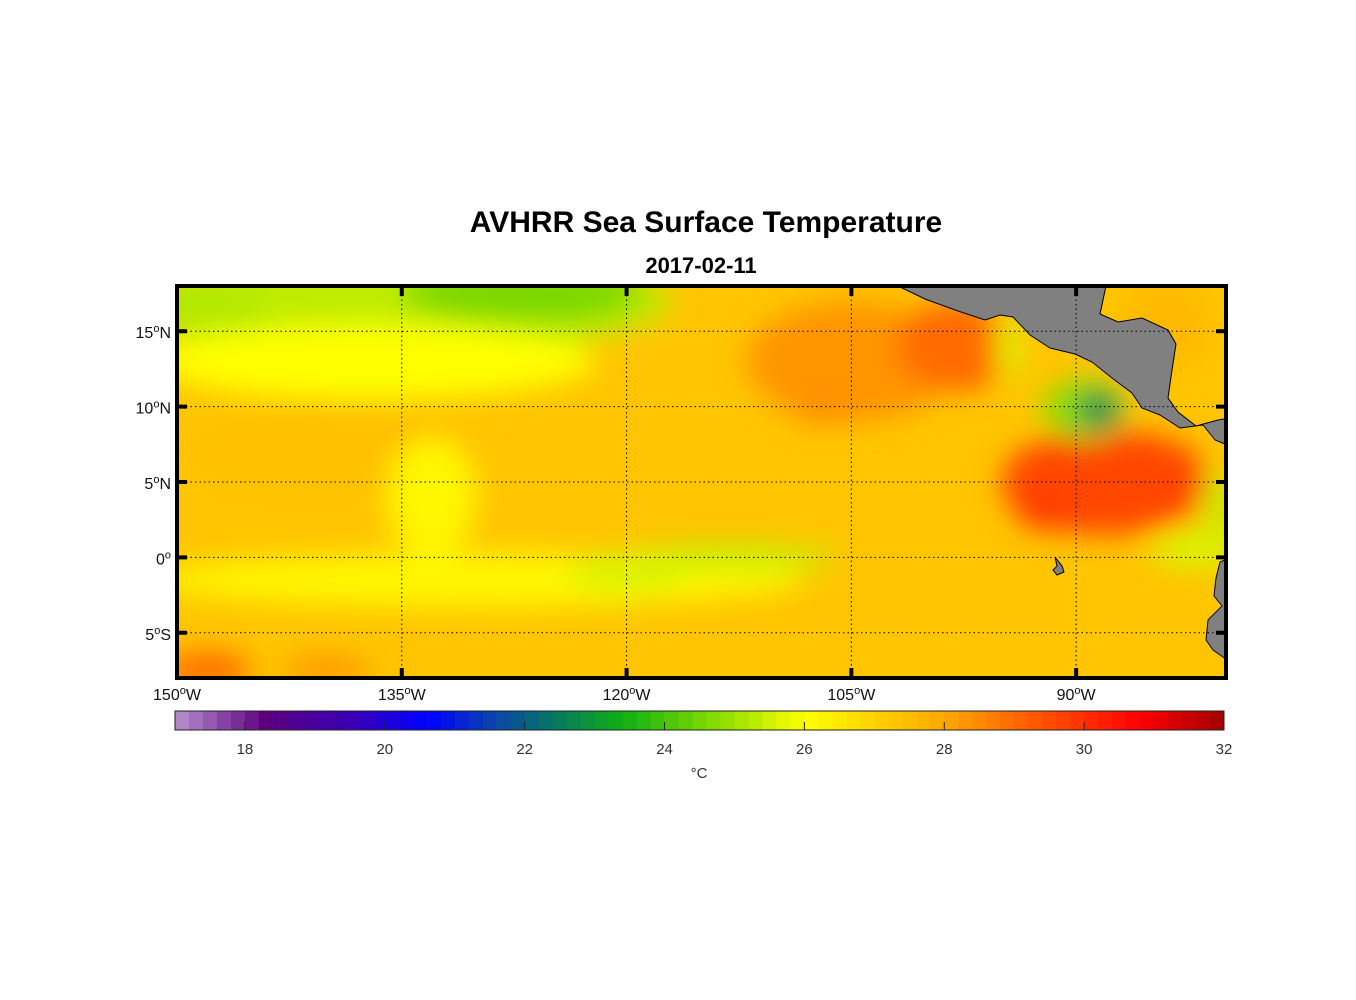 The image size is (1356, 1000). What do you see at coordinates (1224, 749) in the screenshot?
I see `colorbar-tick-label: 32` at bounding box center [1224, 749].